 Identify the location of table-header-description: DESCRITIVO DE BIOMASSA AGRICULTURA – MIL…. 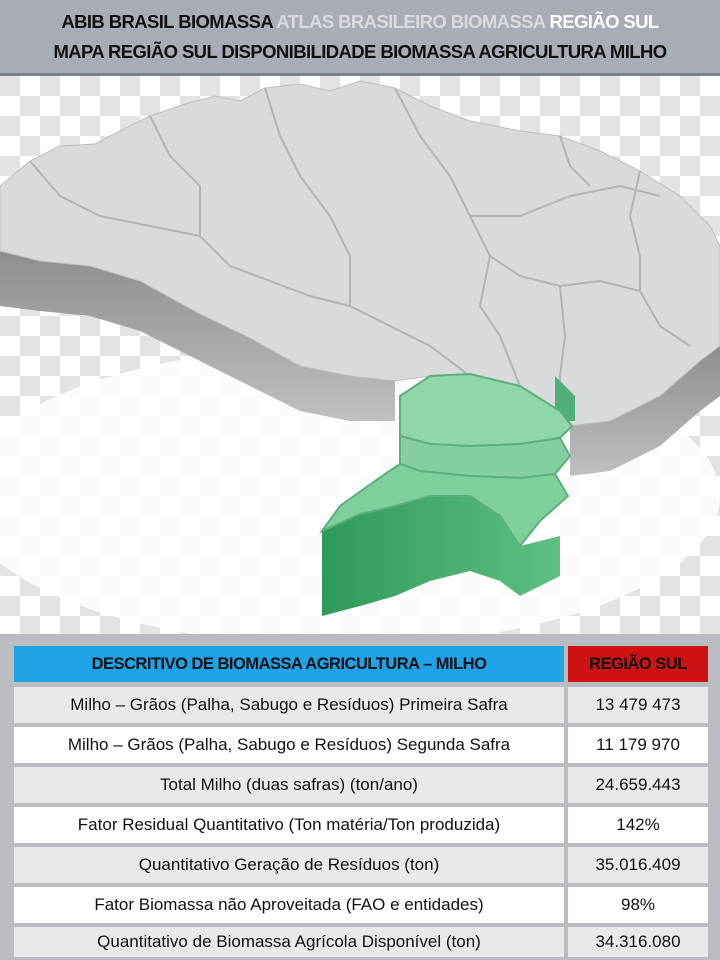
(289, 664).